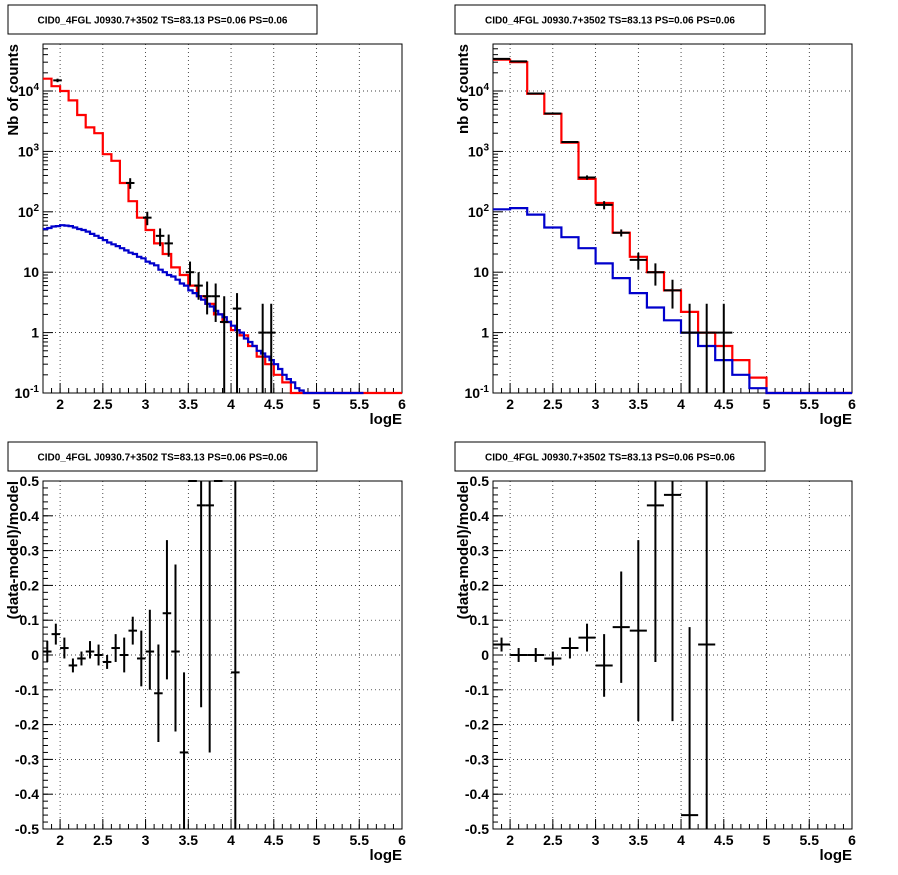 This screenshot has width=898, height=875. What do you see at coordinates (30, 516) in the screenshot?
I see `y-tick-label: 0.4` at bounding box center [30, 516].